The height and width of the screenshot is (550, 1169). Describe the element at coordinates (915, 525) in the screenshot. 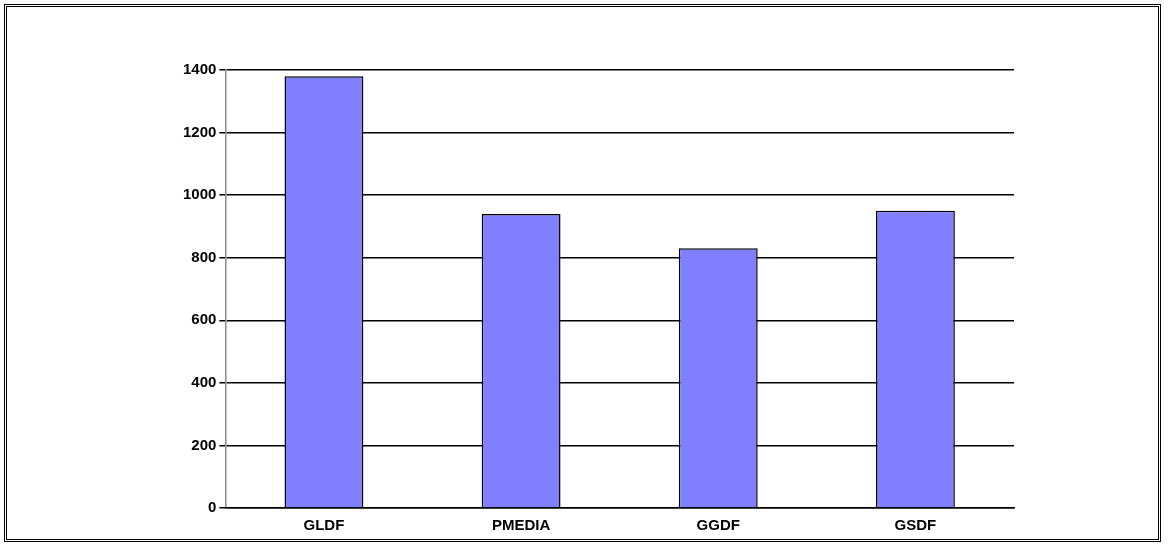

I see `x-tick-label: GSDF` at that location.